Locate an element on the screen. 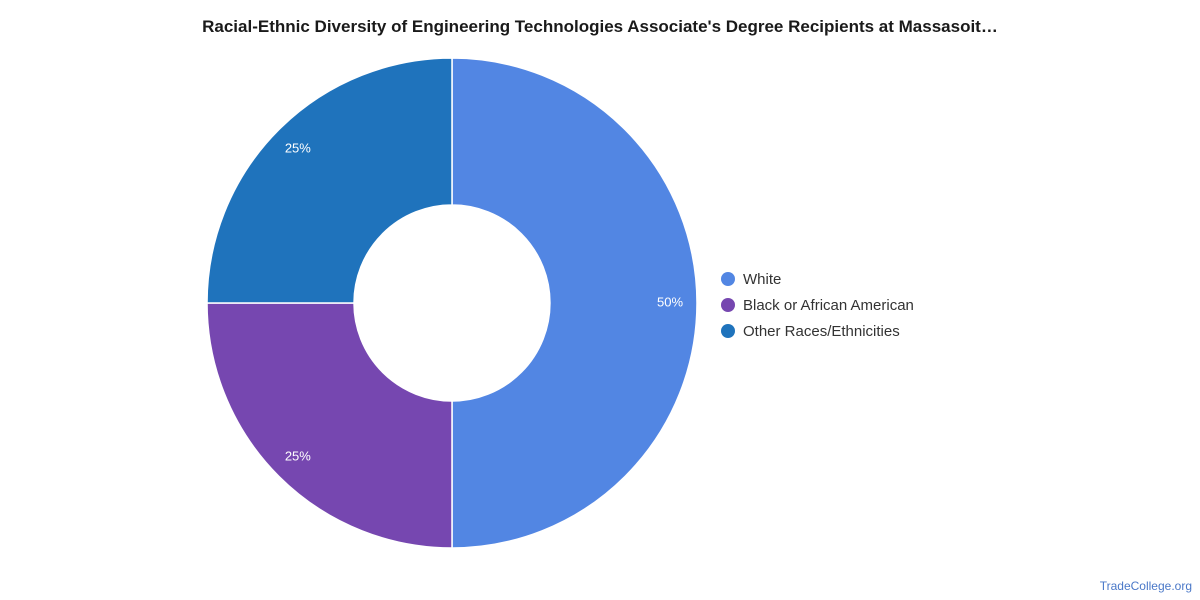  pie-slice-black-or-african-american is located at coordinates (329, 425).